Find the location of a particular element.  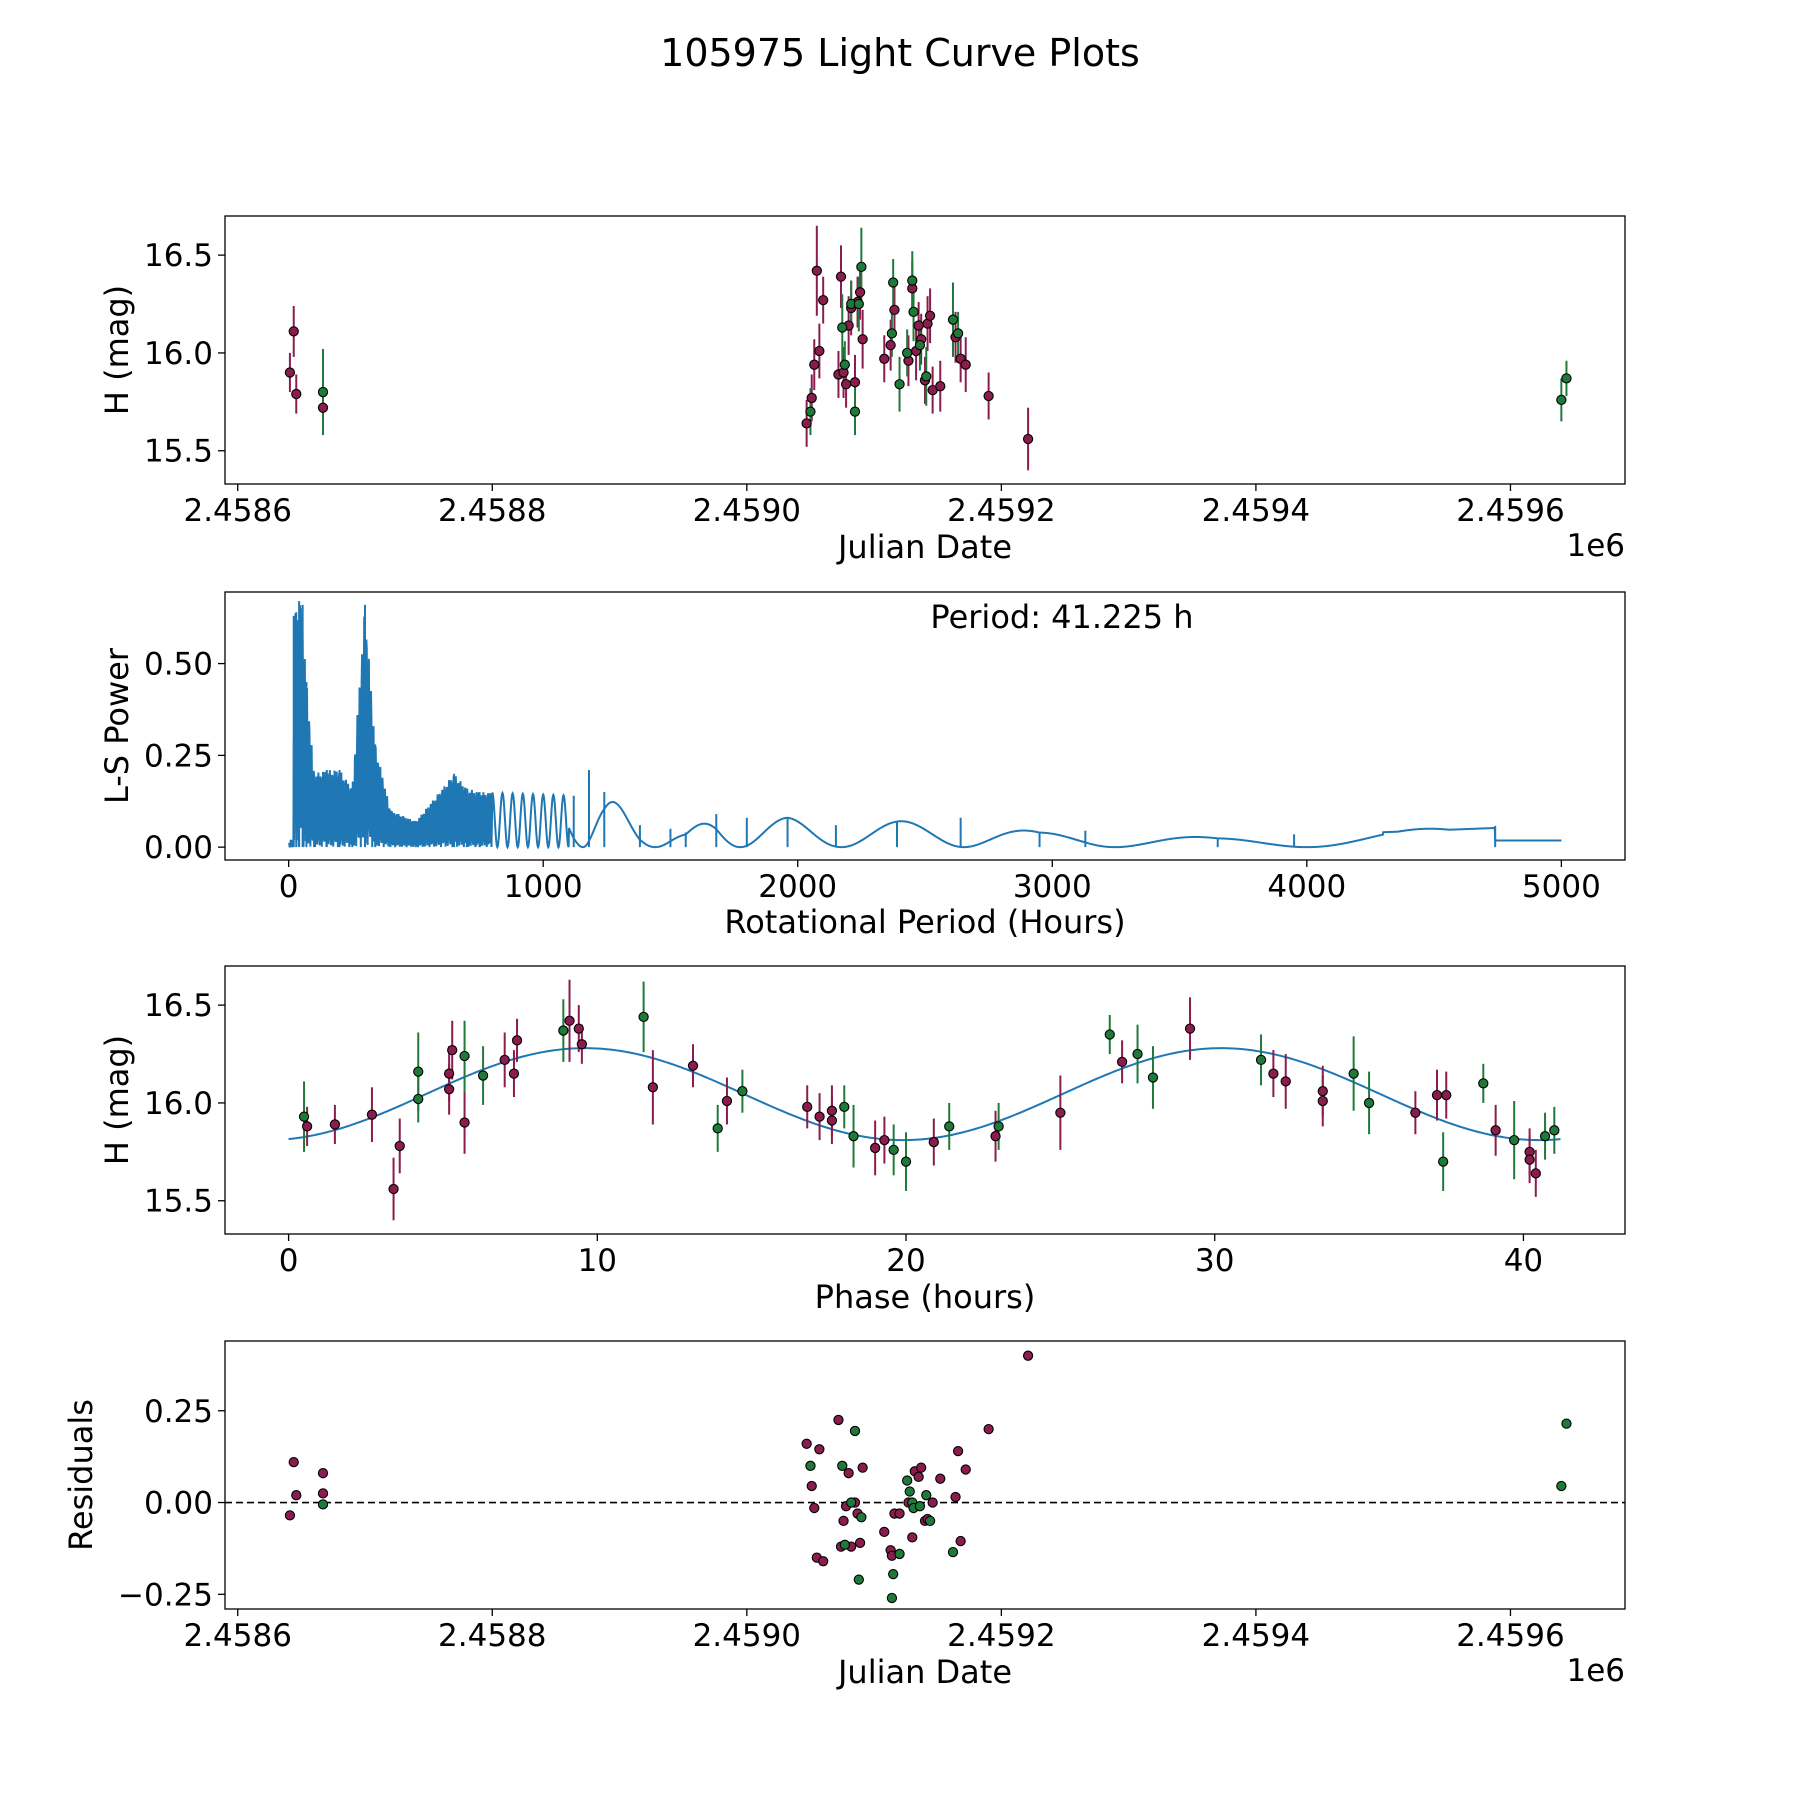

periodogram-marks is located at coordinates (925, 725).